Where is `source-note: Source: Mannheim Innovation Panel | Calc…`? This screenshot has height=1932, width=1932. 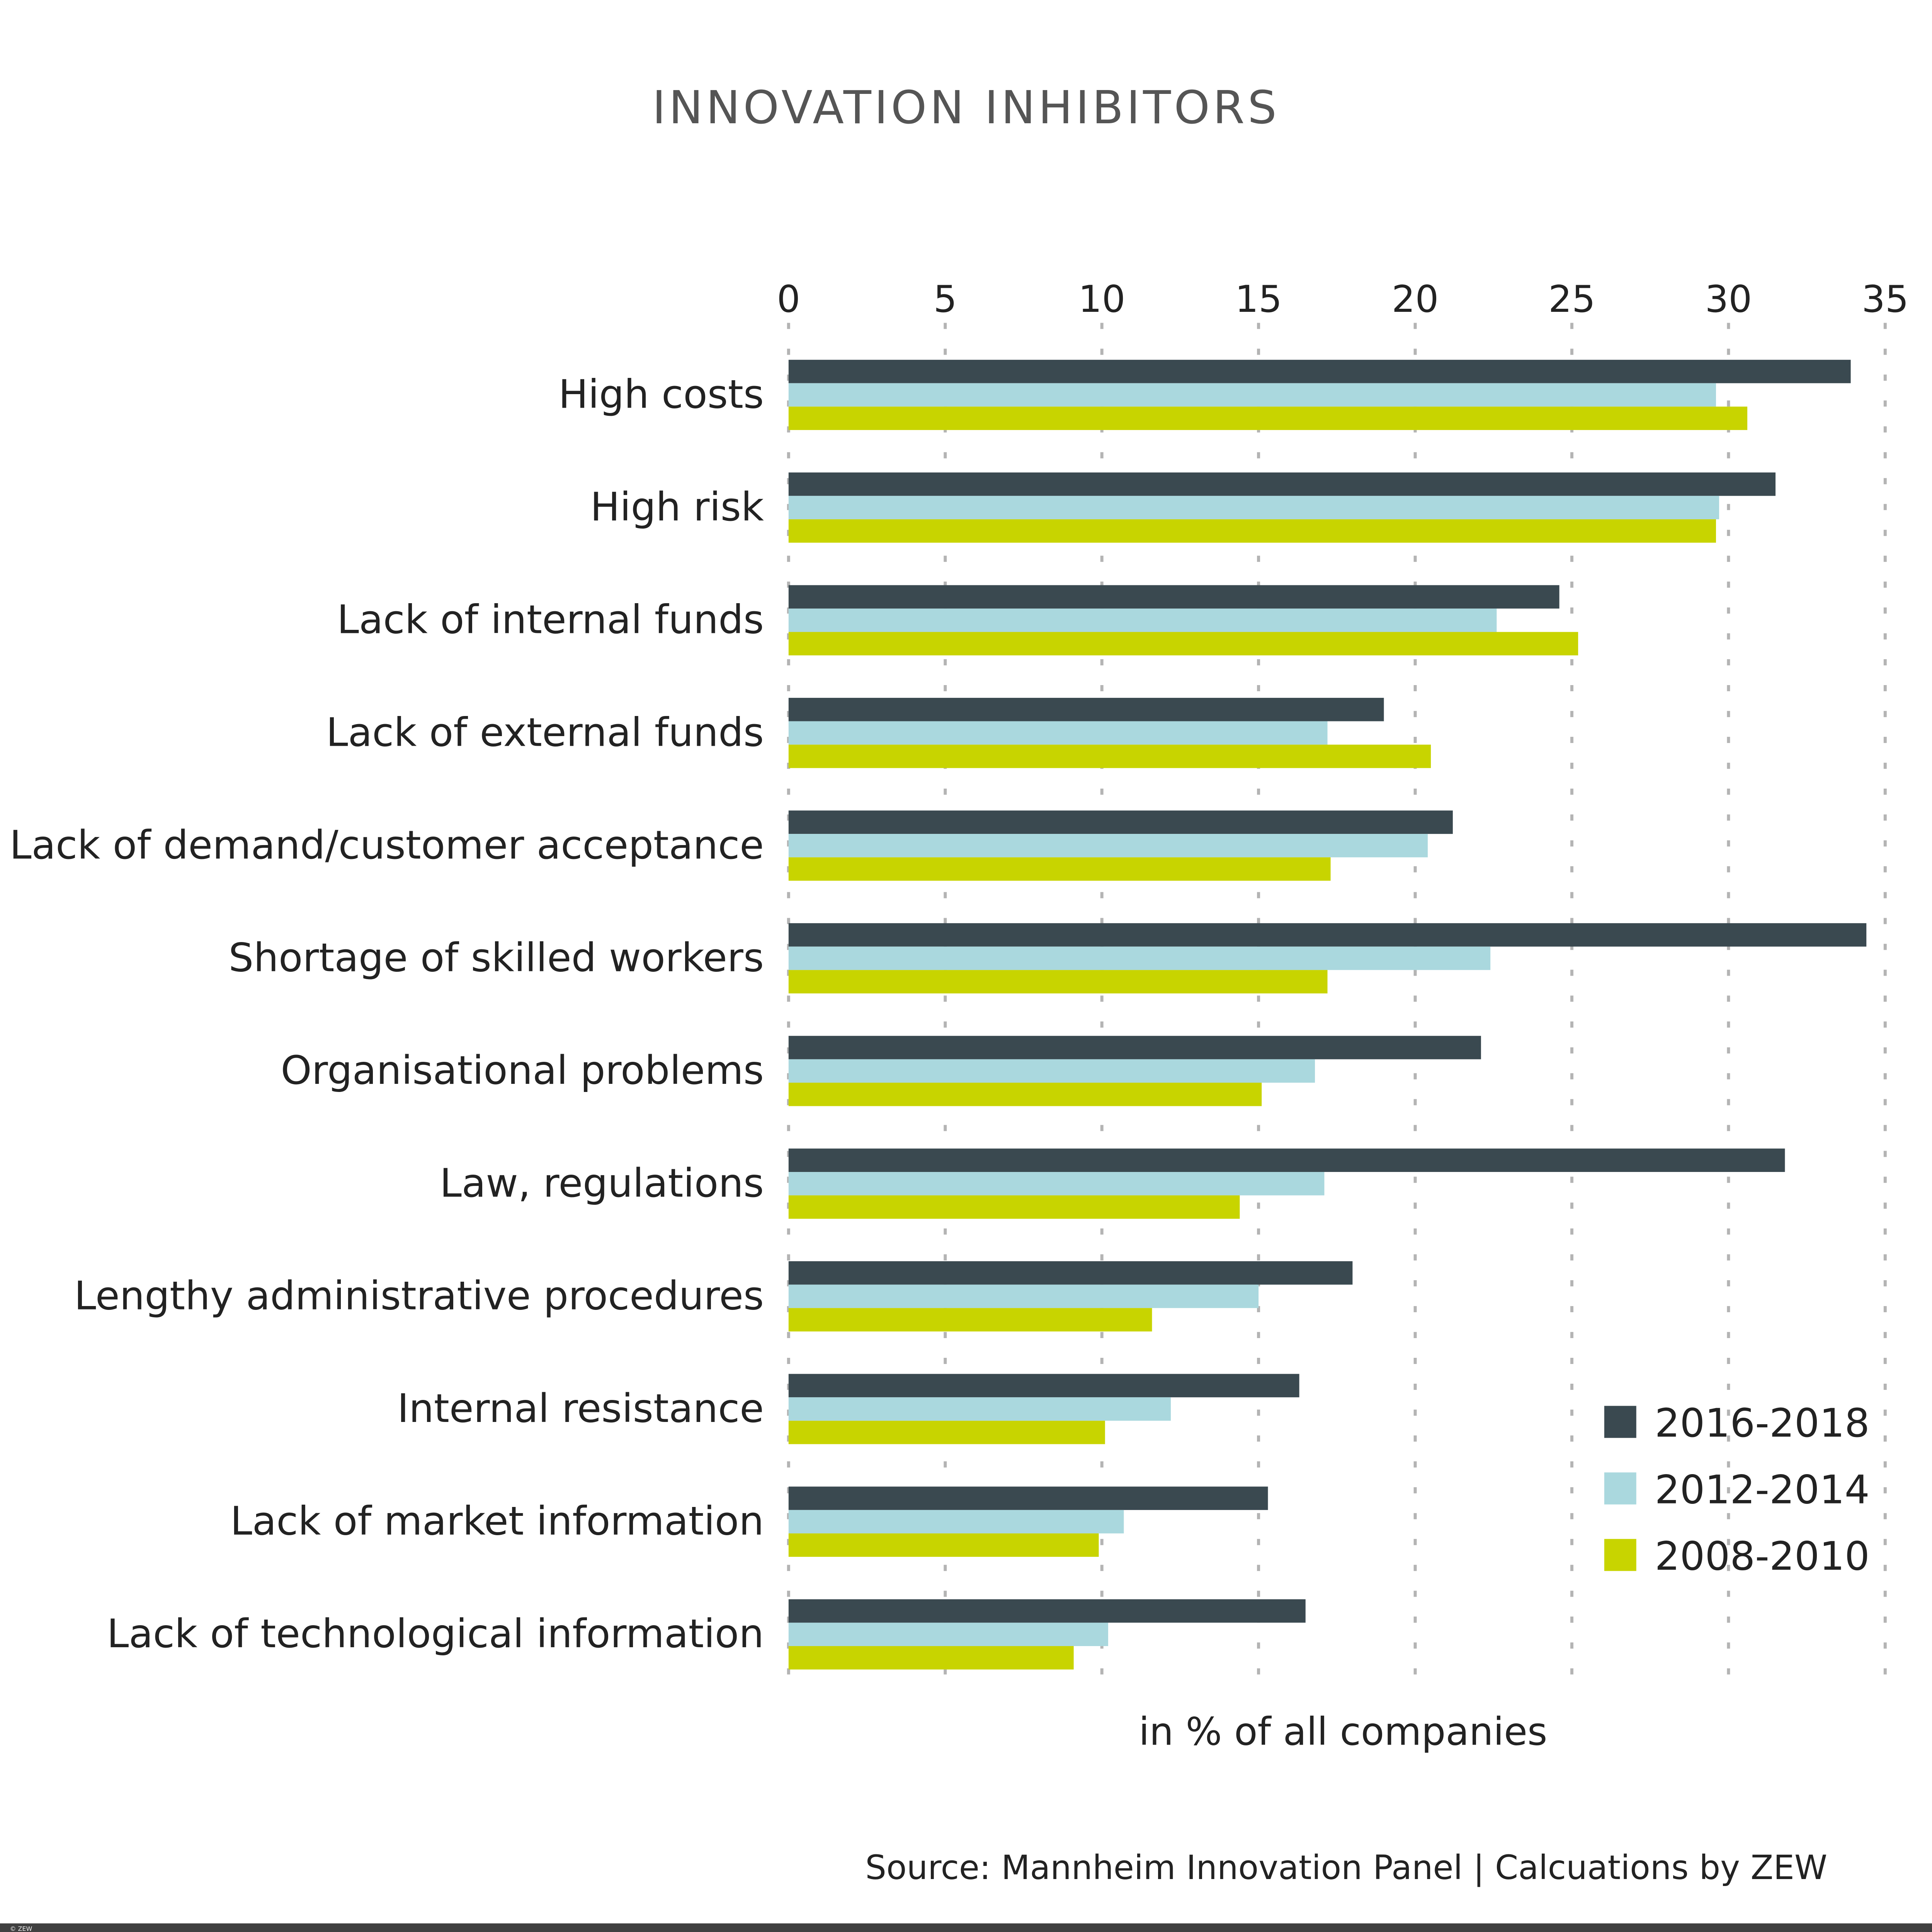
source-note: Source: Mannheim Innovation Panel | Calc… is located at coordinates (1346, 1868).